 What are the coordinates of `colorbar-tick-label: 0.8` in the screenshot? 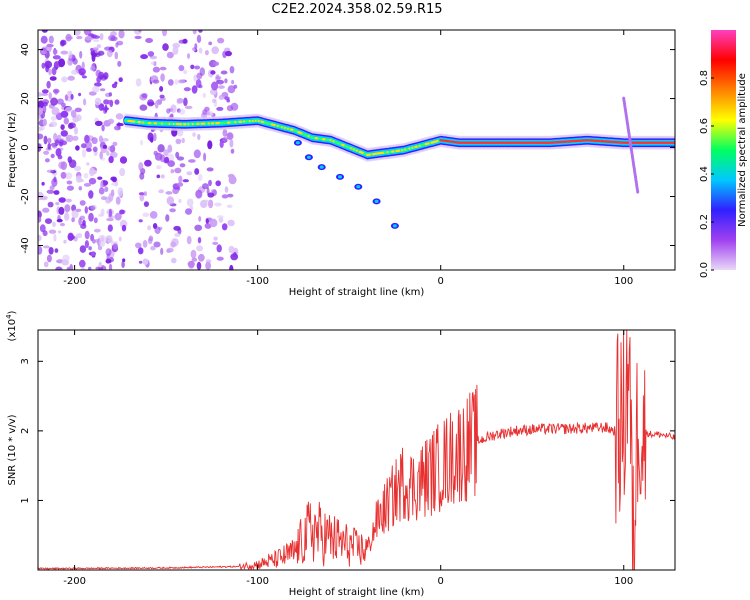 It's located at (704, 78).